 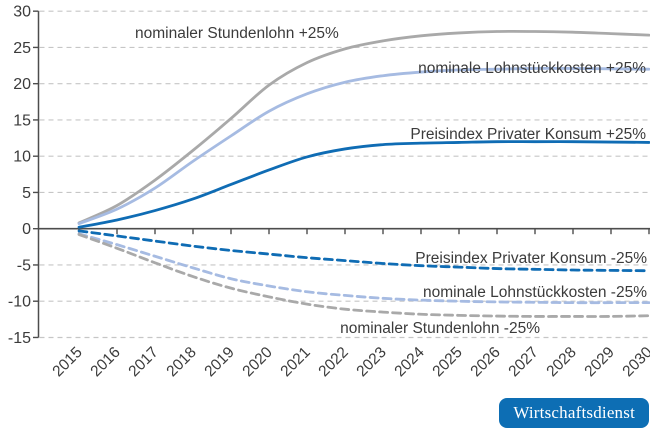 I want to click on x-axis-tick-label: 2019, so click(x=219, y=362).